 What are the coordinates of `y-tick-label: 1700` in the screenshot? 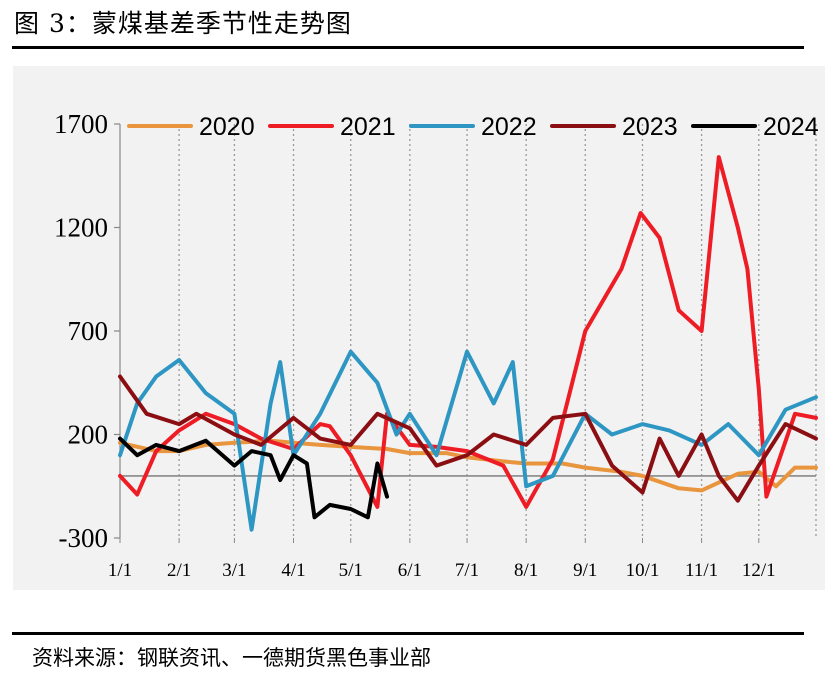 It's located at (81, 124).